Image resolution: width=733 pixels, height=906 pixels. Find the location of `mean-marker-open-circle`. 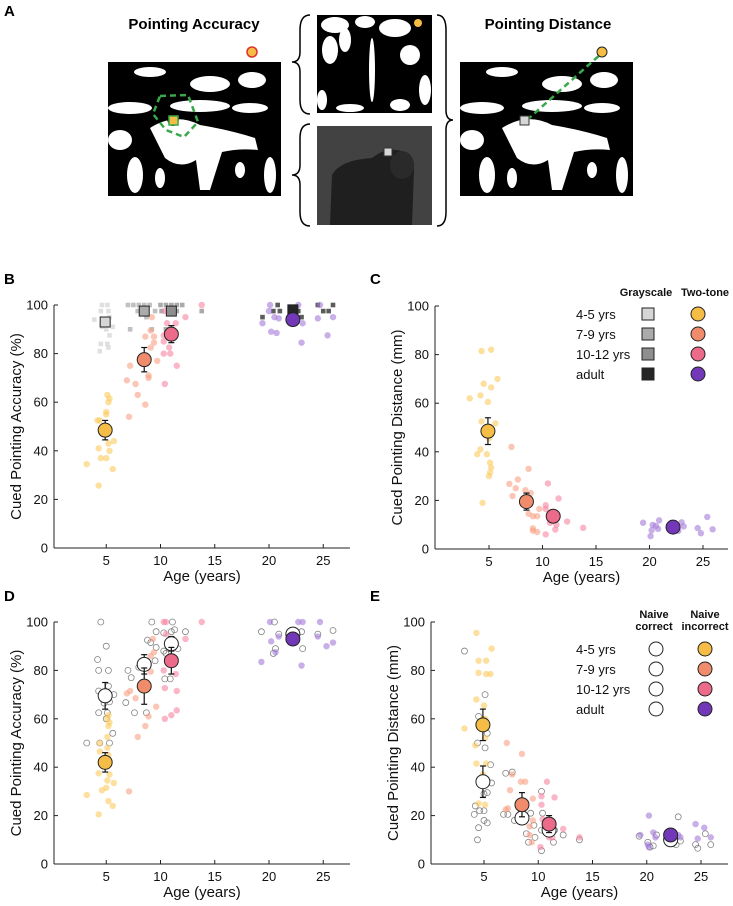

mean-marker-open-circle is located at coordinates (105, 696).